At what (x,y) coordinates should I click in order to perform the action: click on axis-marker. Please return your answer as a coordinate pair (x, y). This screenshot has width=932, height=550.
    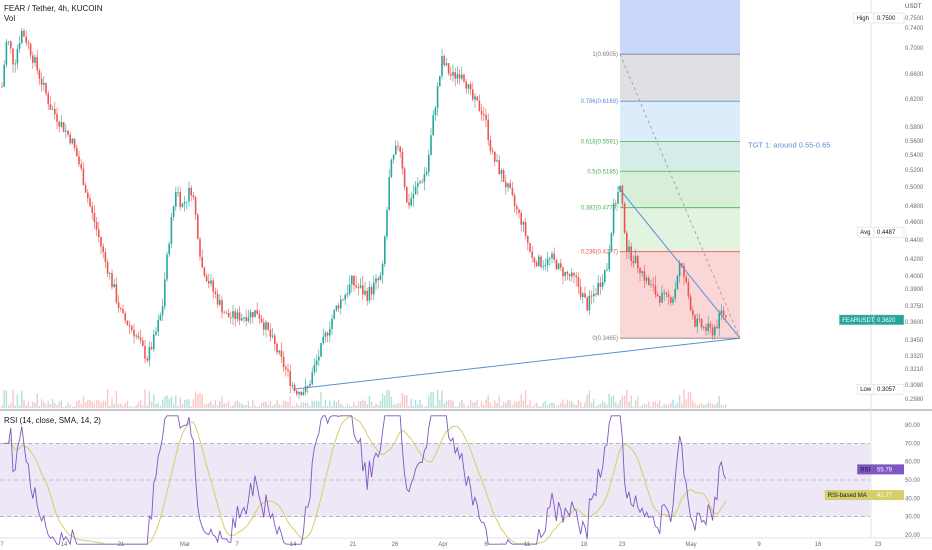
    Looking at the image, I should click on (880, 232).